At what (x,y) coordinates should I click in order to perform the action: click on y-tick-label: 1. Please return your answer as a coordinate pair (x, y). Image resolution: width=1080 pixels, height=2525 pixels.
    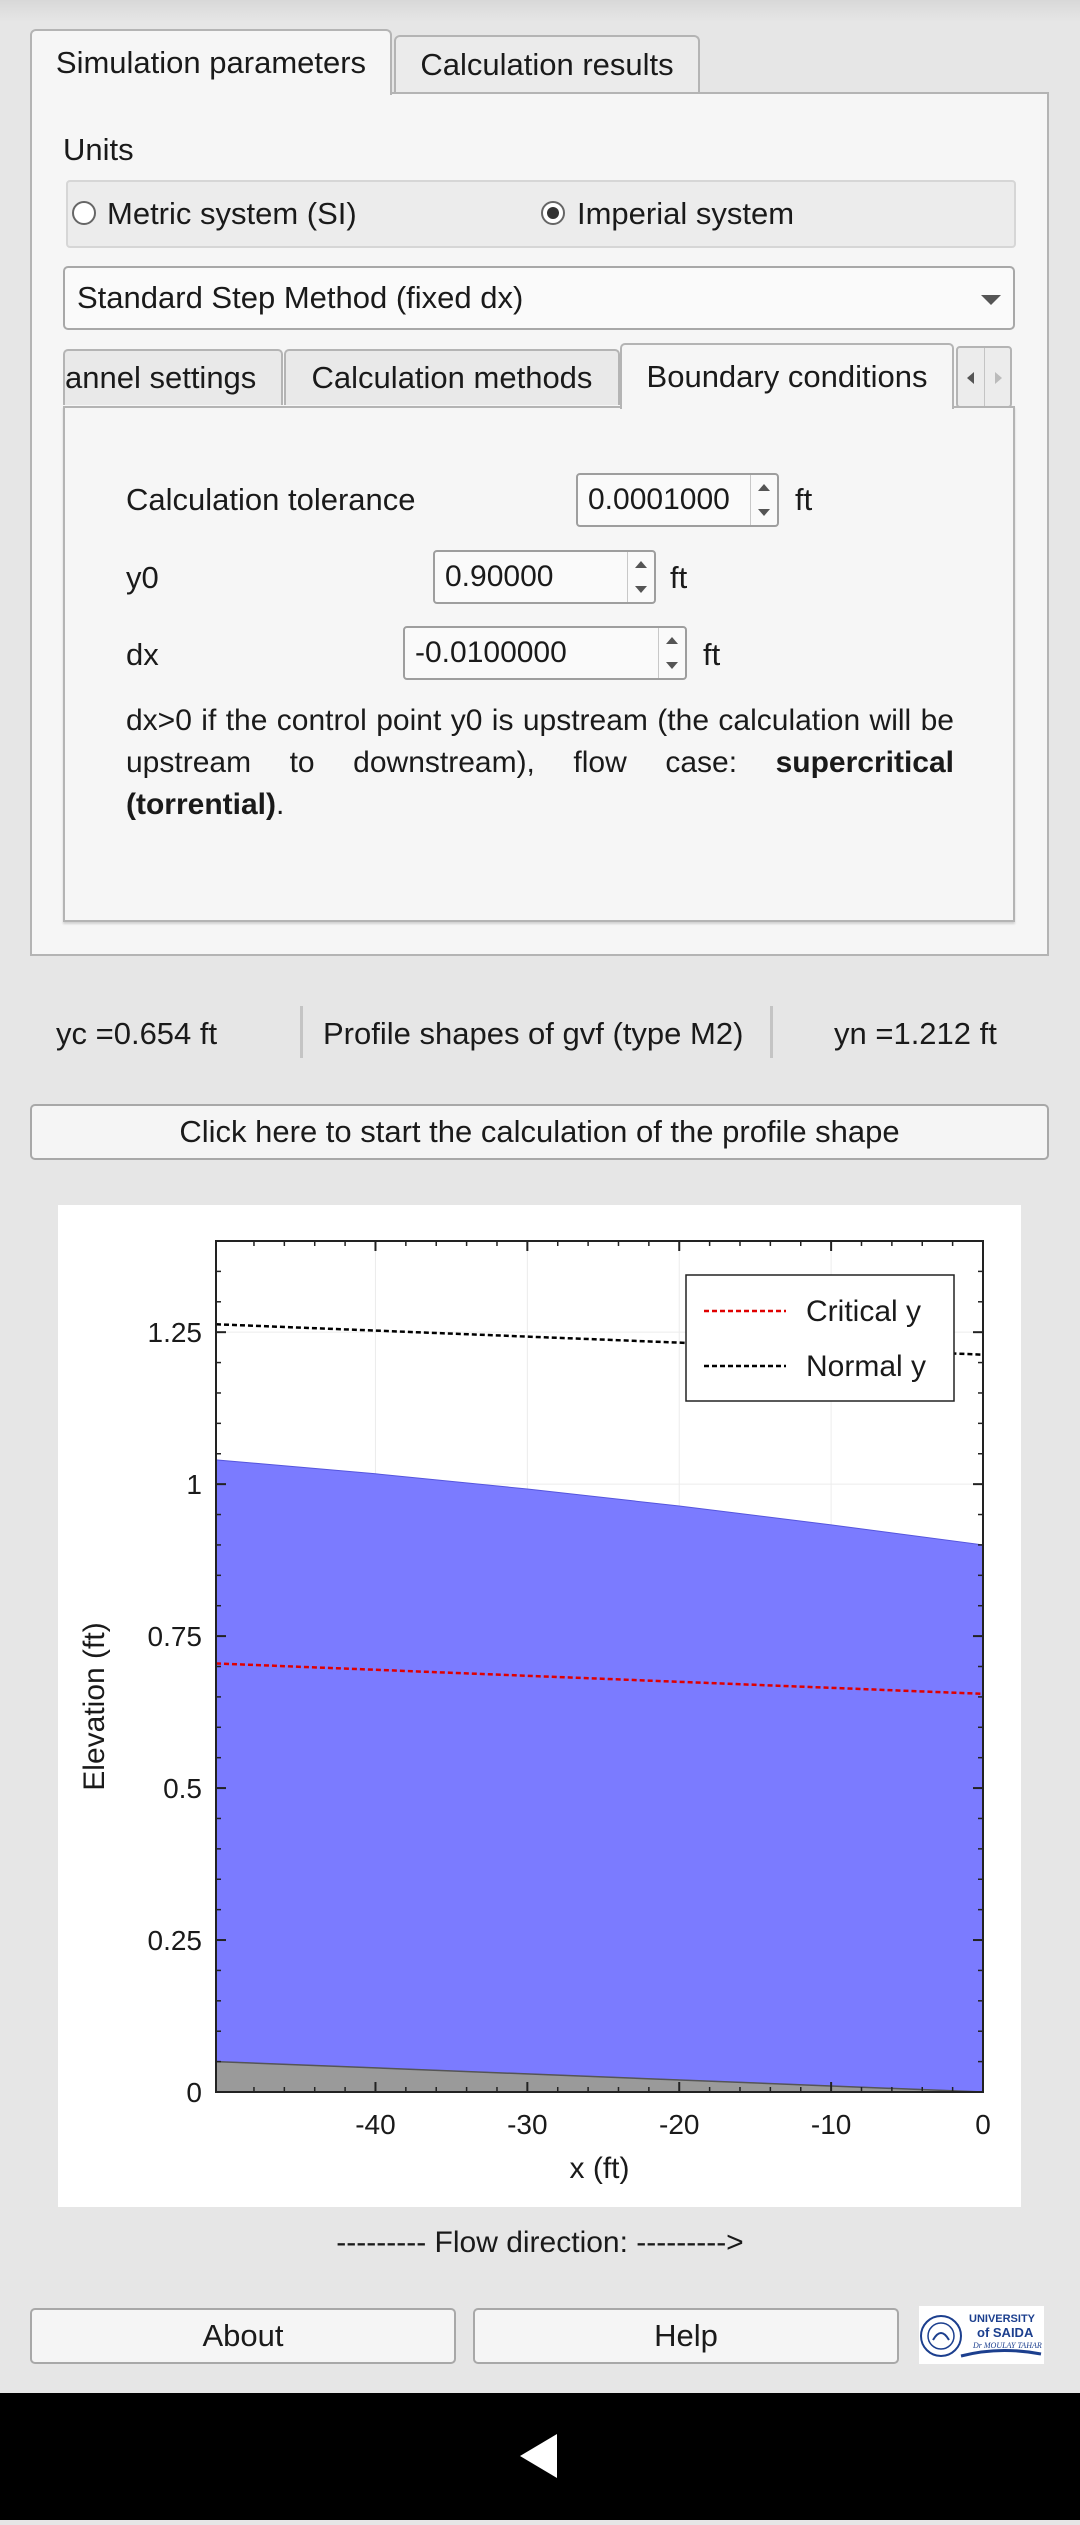
    Looking at the image, I should click on (194, 1484).